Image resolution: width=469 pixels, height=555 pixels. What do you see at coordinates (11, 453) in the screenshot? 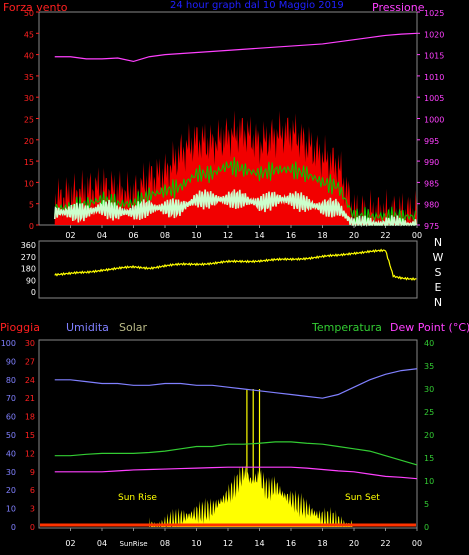
I see `humidity-tick-label: 40` at bounding box center [11, 453].